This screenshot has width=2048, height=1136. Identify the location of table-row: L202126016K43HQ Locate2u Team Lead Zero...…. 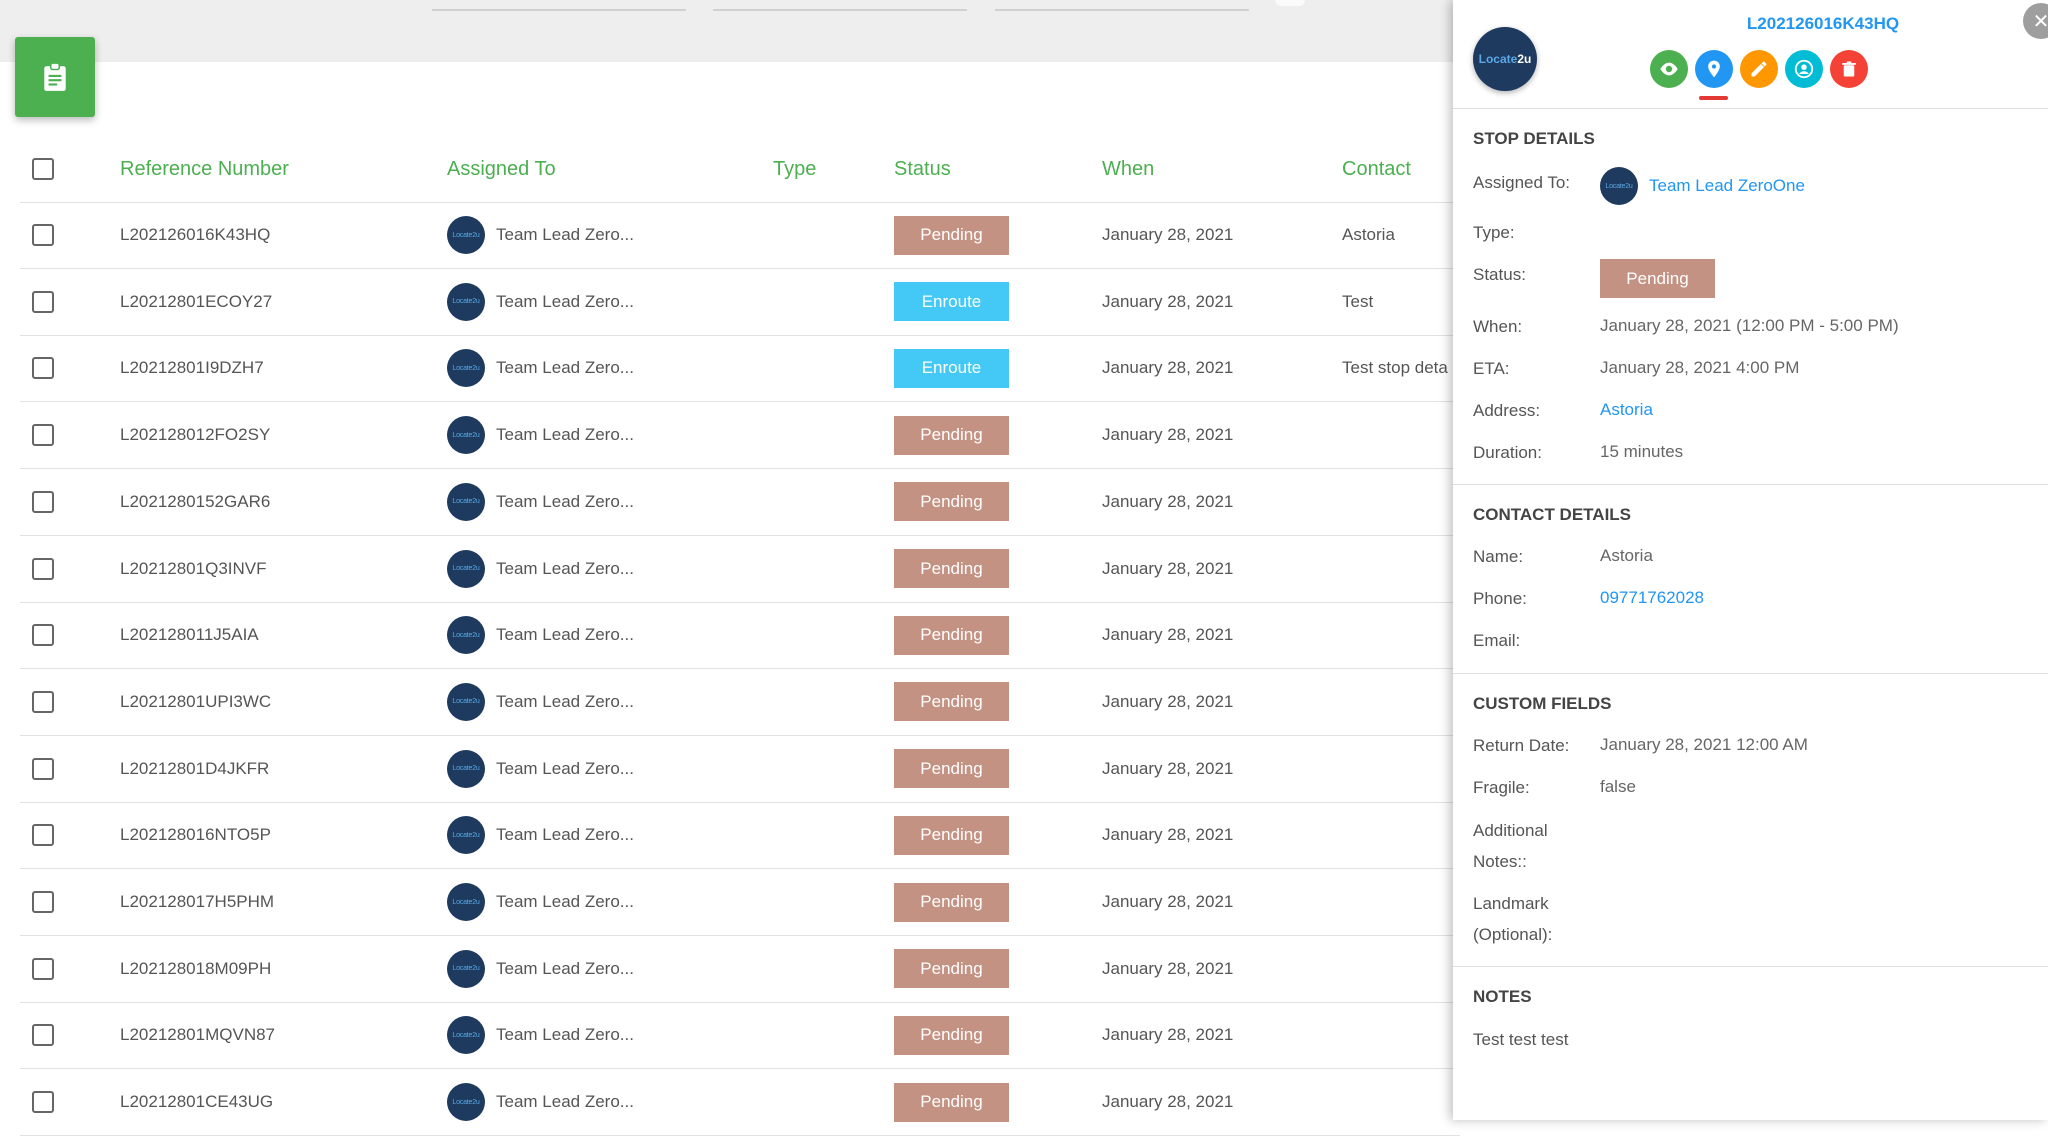
(740, 235).